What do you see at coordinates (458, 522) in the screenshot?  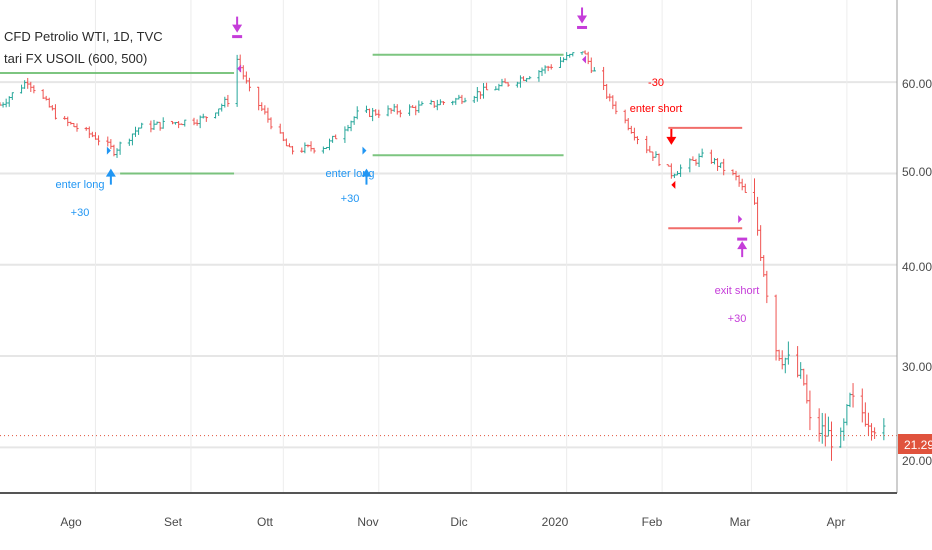 I see `time-tick-dic: Dic` at bounding box center [458, 522].